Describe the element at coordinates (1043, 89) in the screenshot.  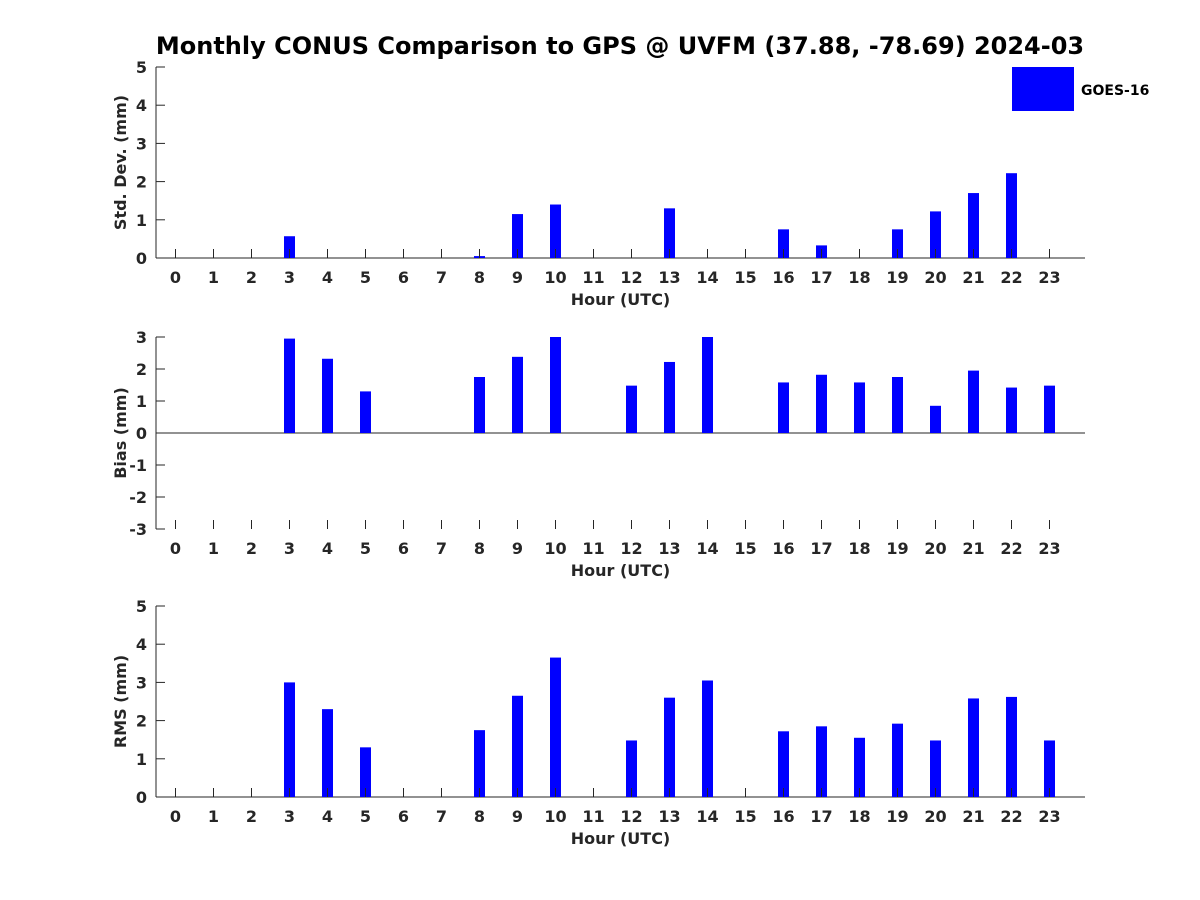
I see `legend-swatch` at that location.